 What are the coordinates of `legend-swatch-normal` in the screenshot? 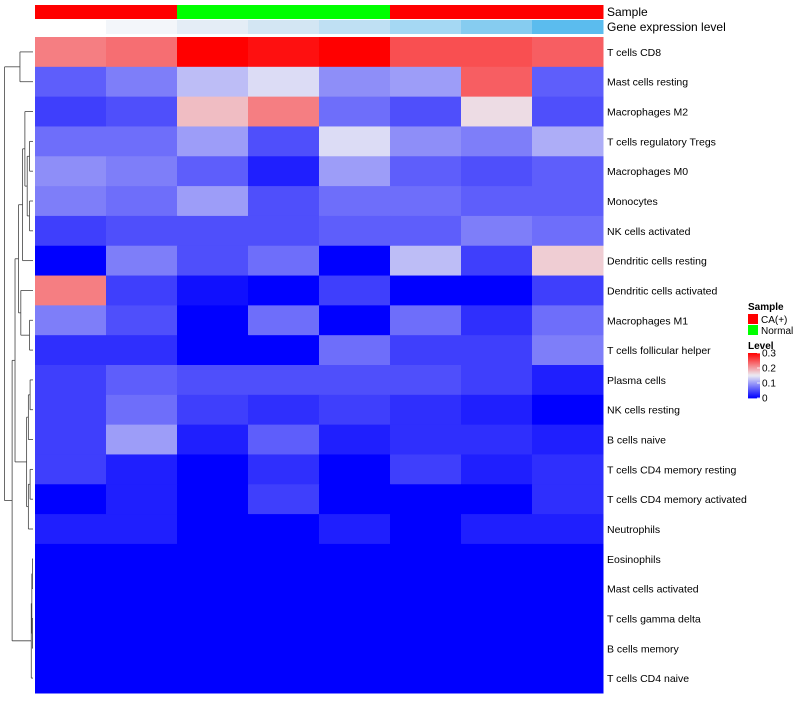 It's located at (753, 330).